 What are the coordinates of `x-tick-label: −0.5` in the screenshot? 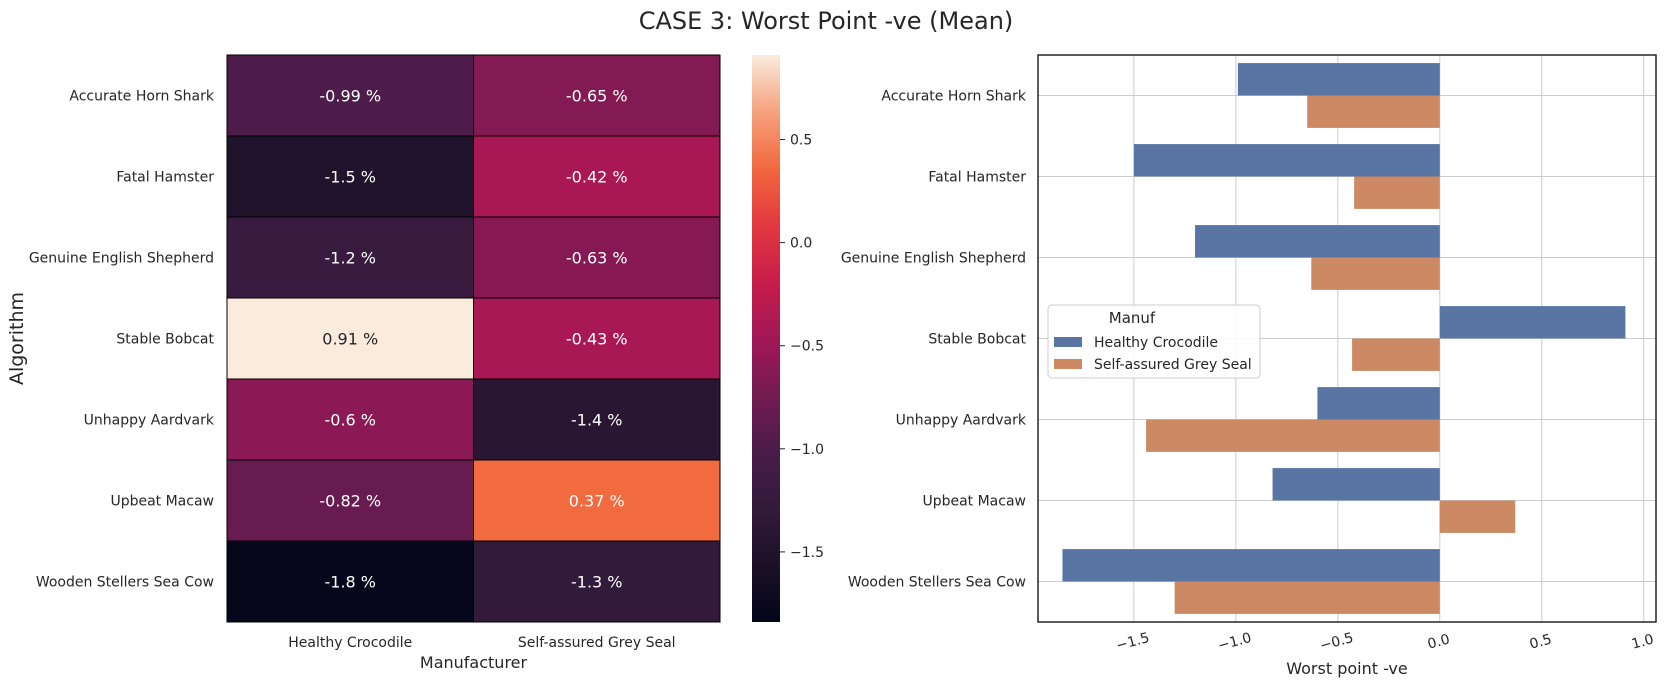 It's located at (1336, 642).